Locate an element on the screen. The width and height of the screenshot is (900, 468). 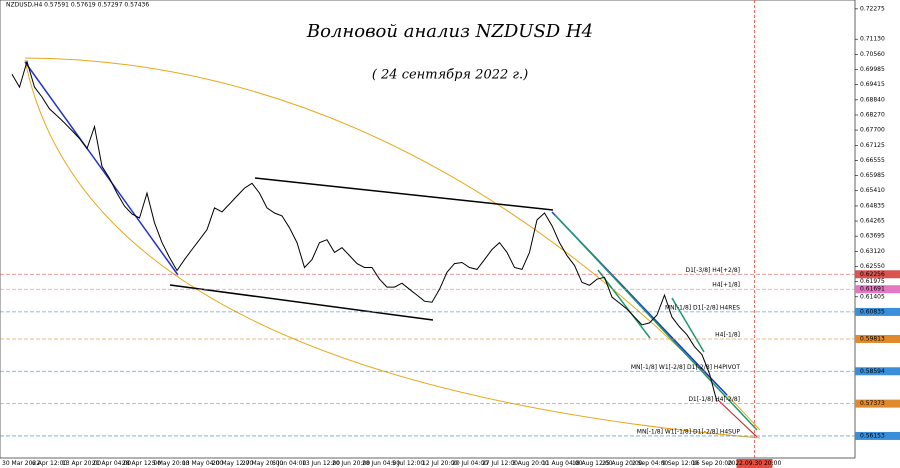
x-tick-label: 20 Jun 20:00 is located at coordinates (351, 463).